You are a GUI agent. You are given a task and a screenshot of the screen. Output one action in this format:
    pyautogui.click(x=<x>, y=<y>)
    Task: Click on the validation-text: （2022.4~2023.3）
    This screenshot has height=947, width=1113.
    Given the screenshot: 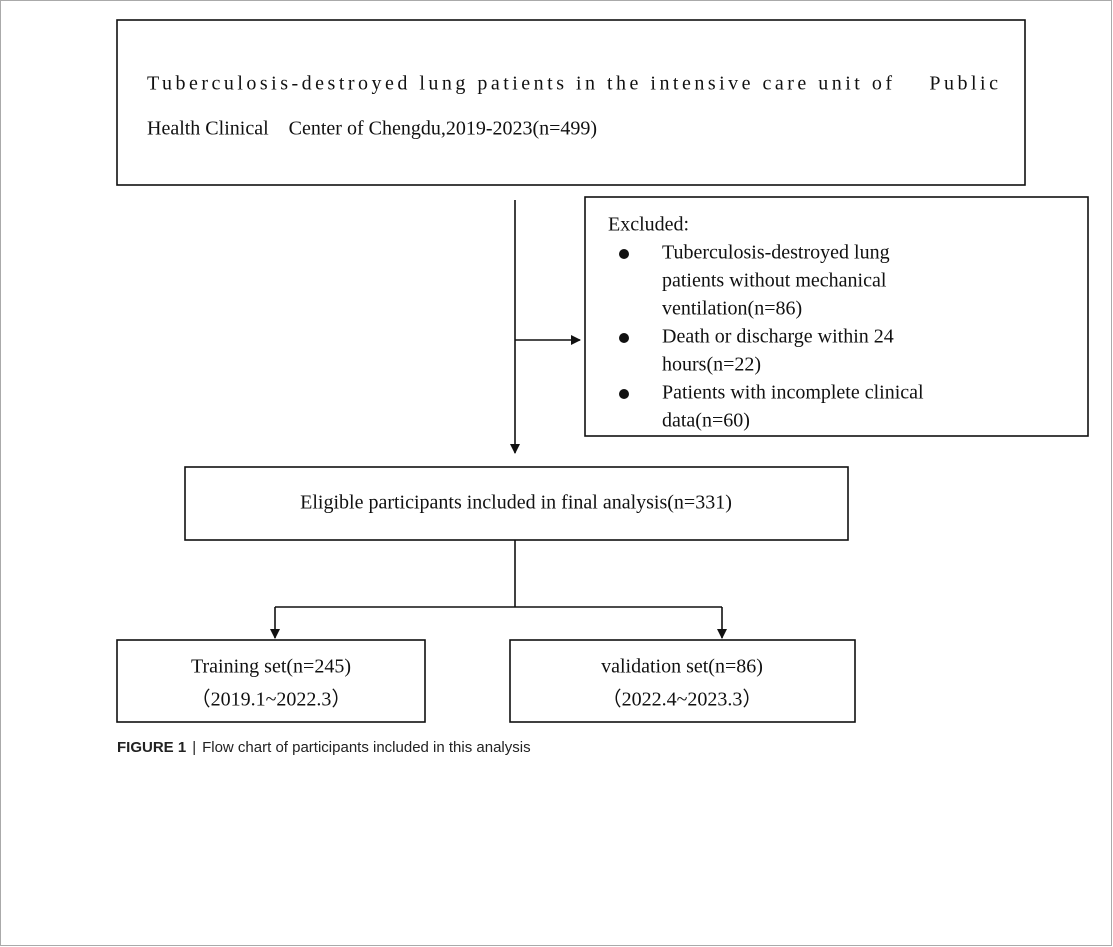 What is the action you would take?
    pyautogui.click(x=682, y=699)
    